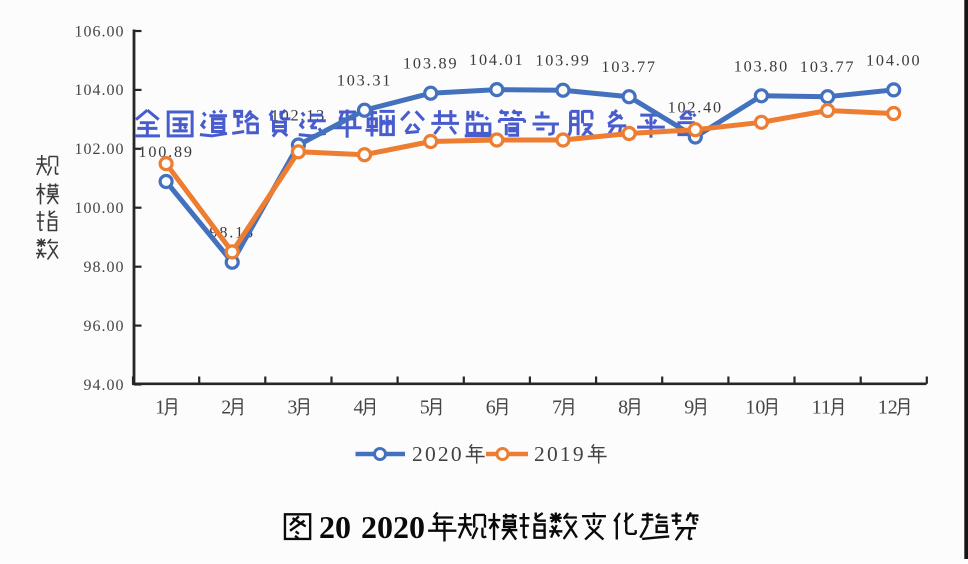  What do you see at coordinates (104, 267) in the screenshot?
I see `svg-text: 98.00` at bounding box center [104, 267].